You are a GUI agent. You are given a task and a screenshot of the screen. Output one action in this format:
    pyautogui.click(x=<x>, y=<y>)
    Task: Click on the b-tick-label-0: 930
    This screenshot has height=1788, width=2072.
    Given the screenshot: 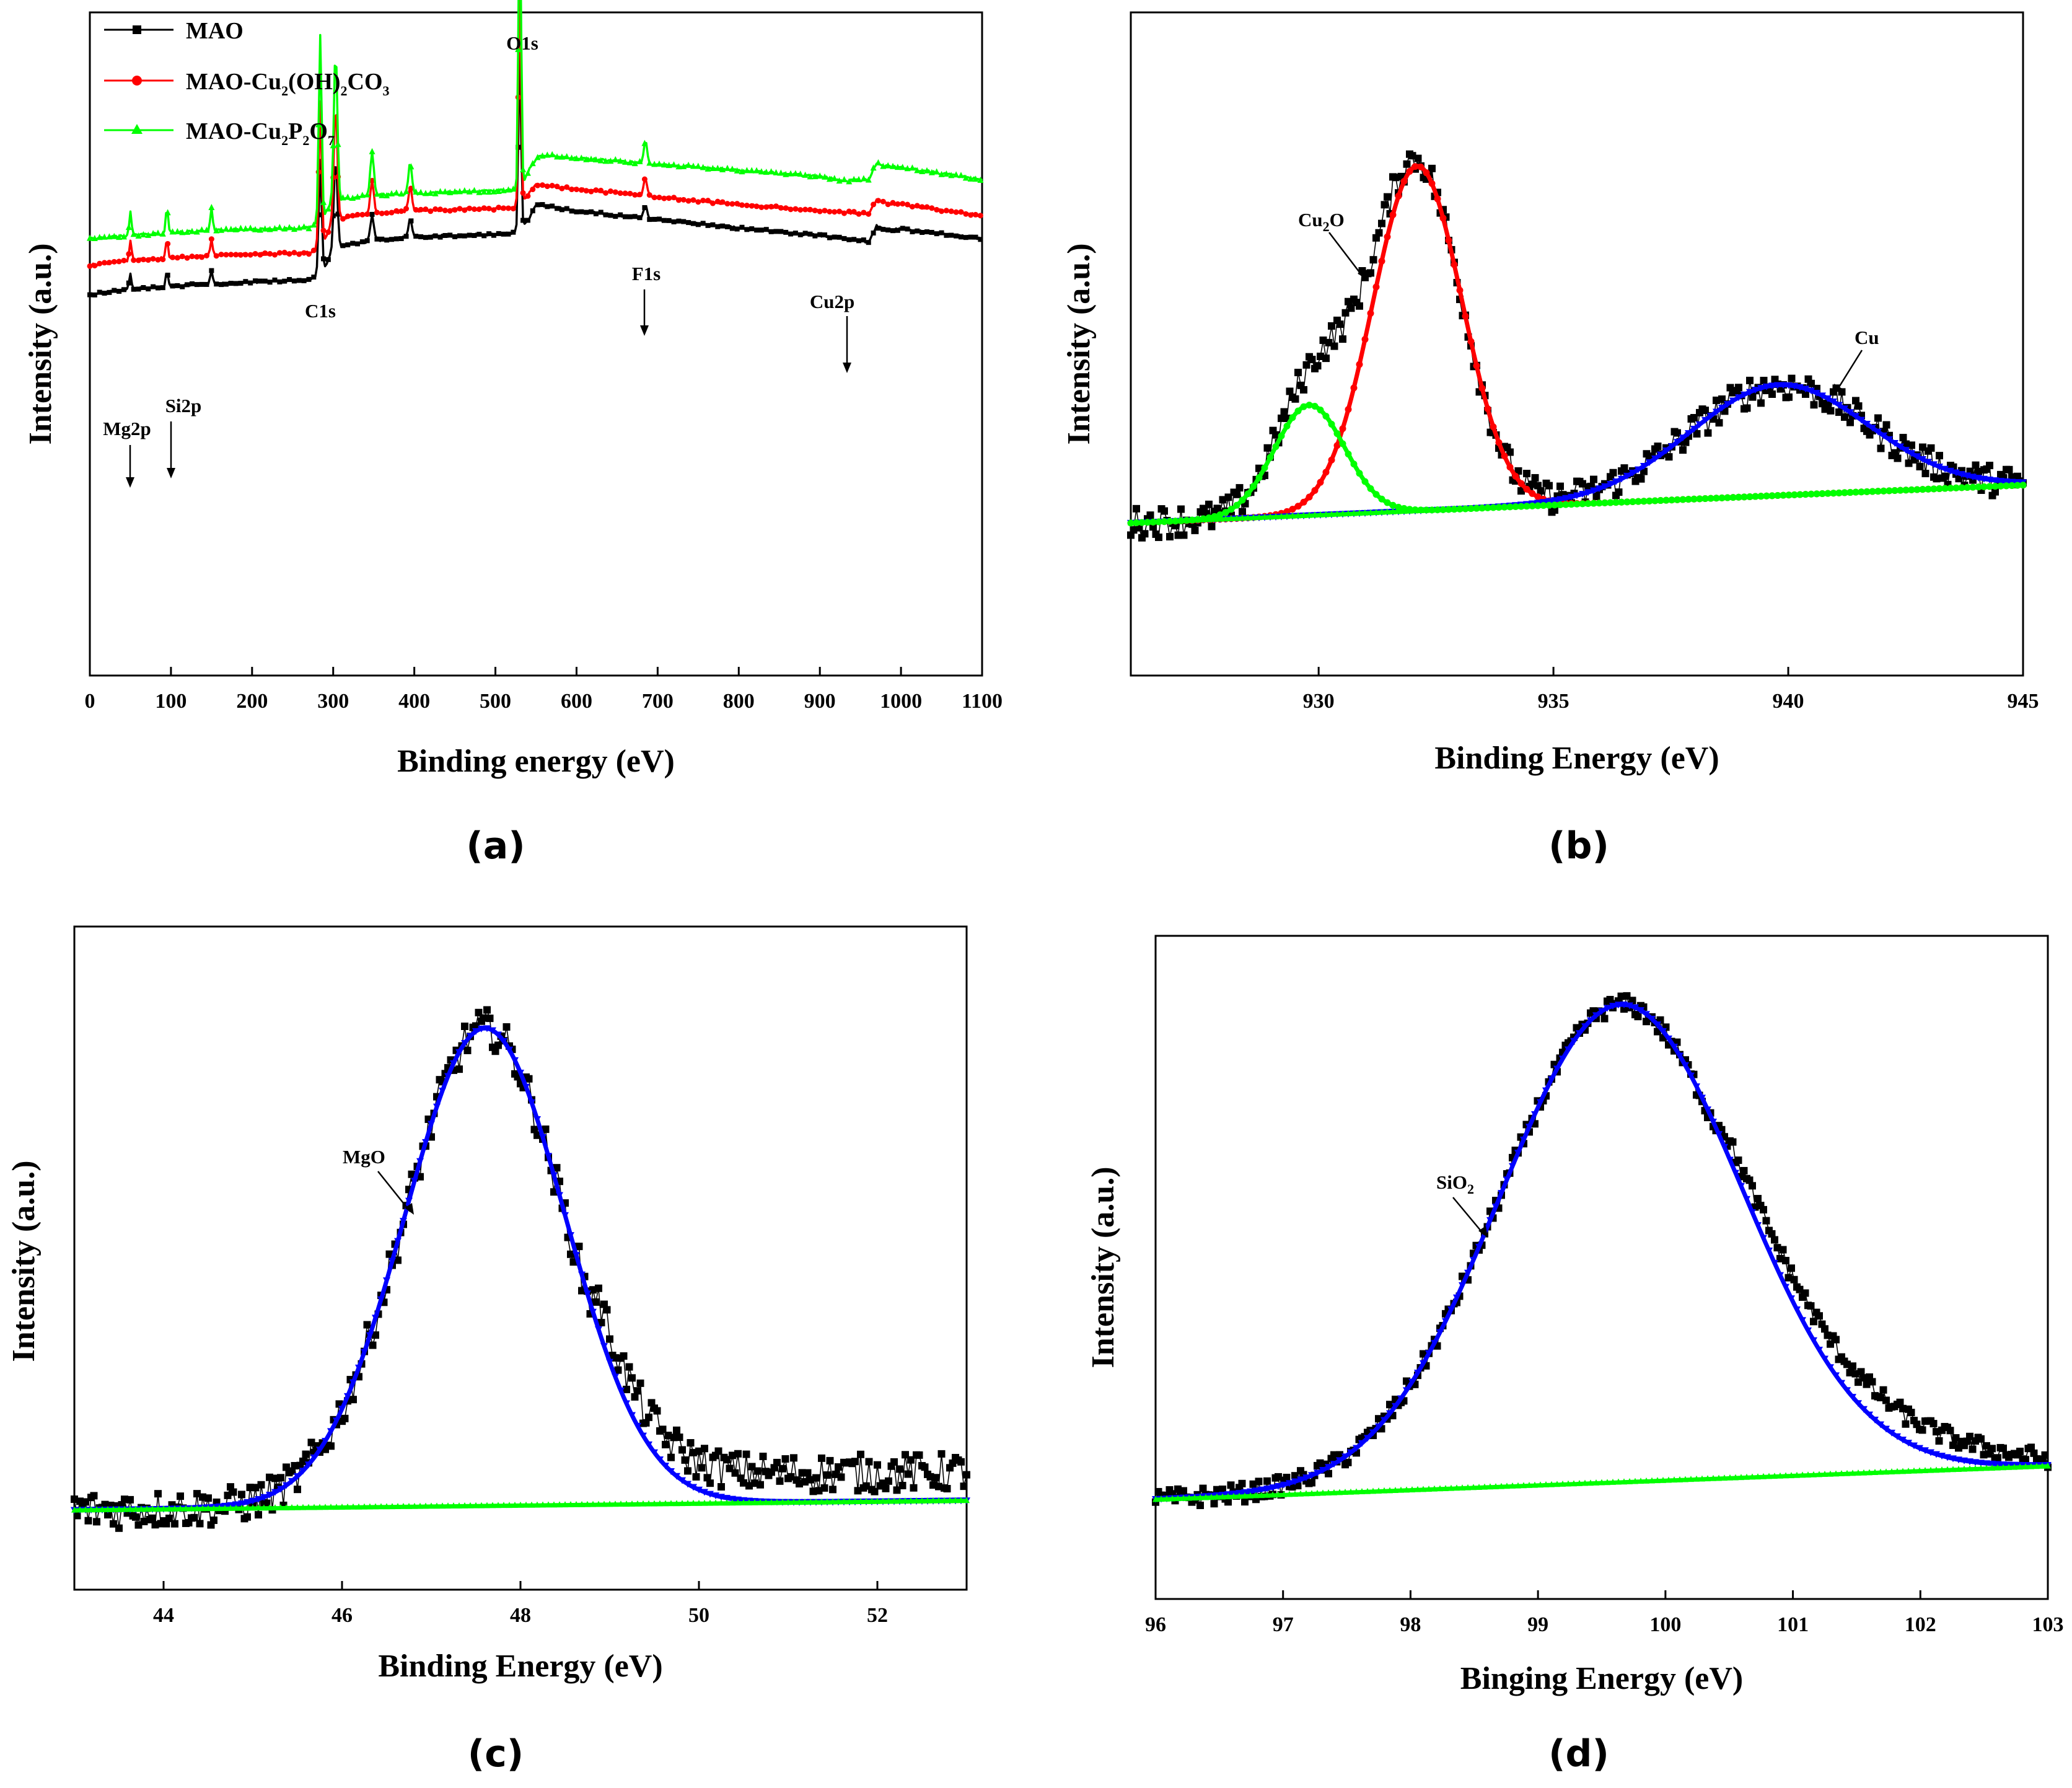 What is the action you would take?
    pyautogui.click(x=1319, y=701)
    